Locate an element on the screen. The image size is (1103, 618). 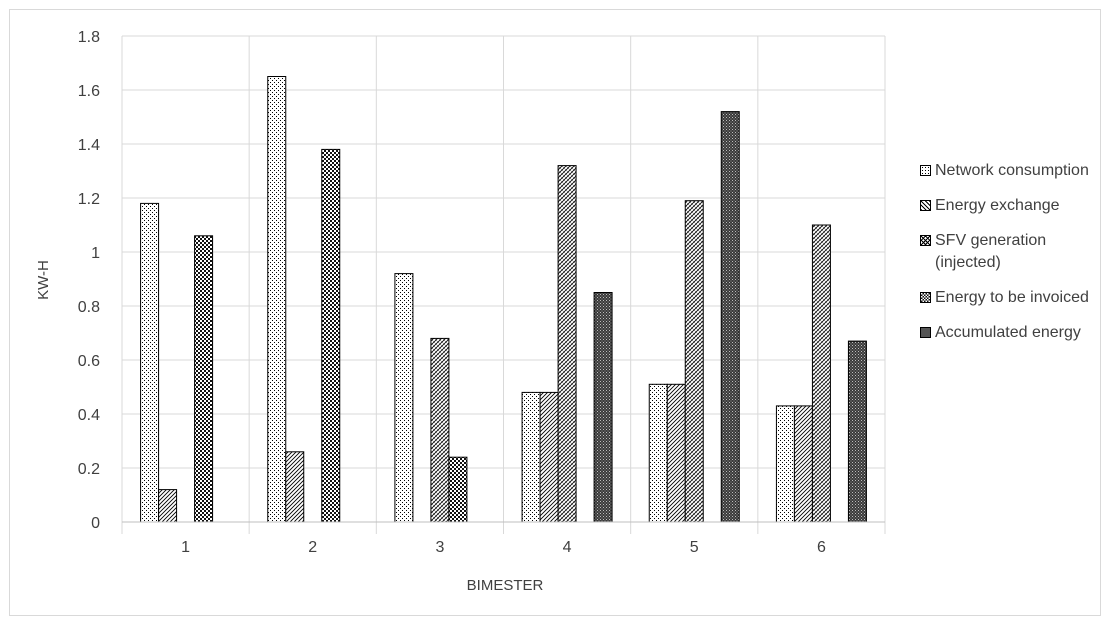
legend-label: Network consumption is located at coordinates (1012, 170).